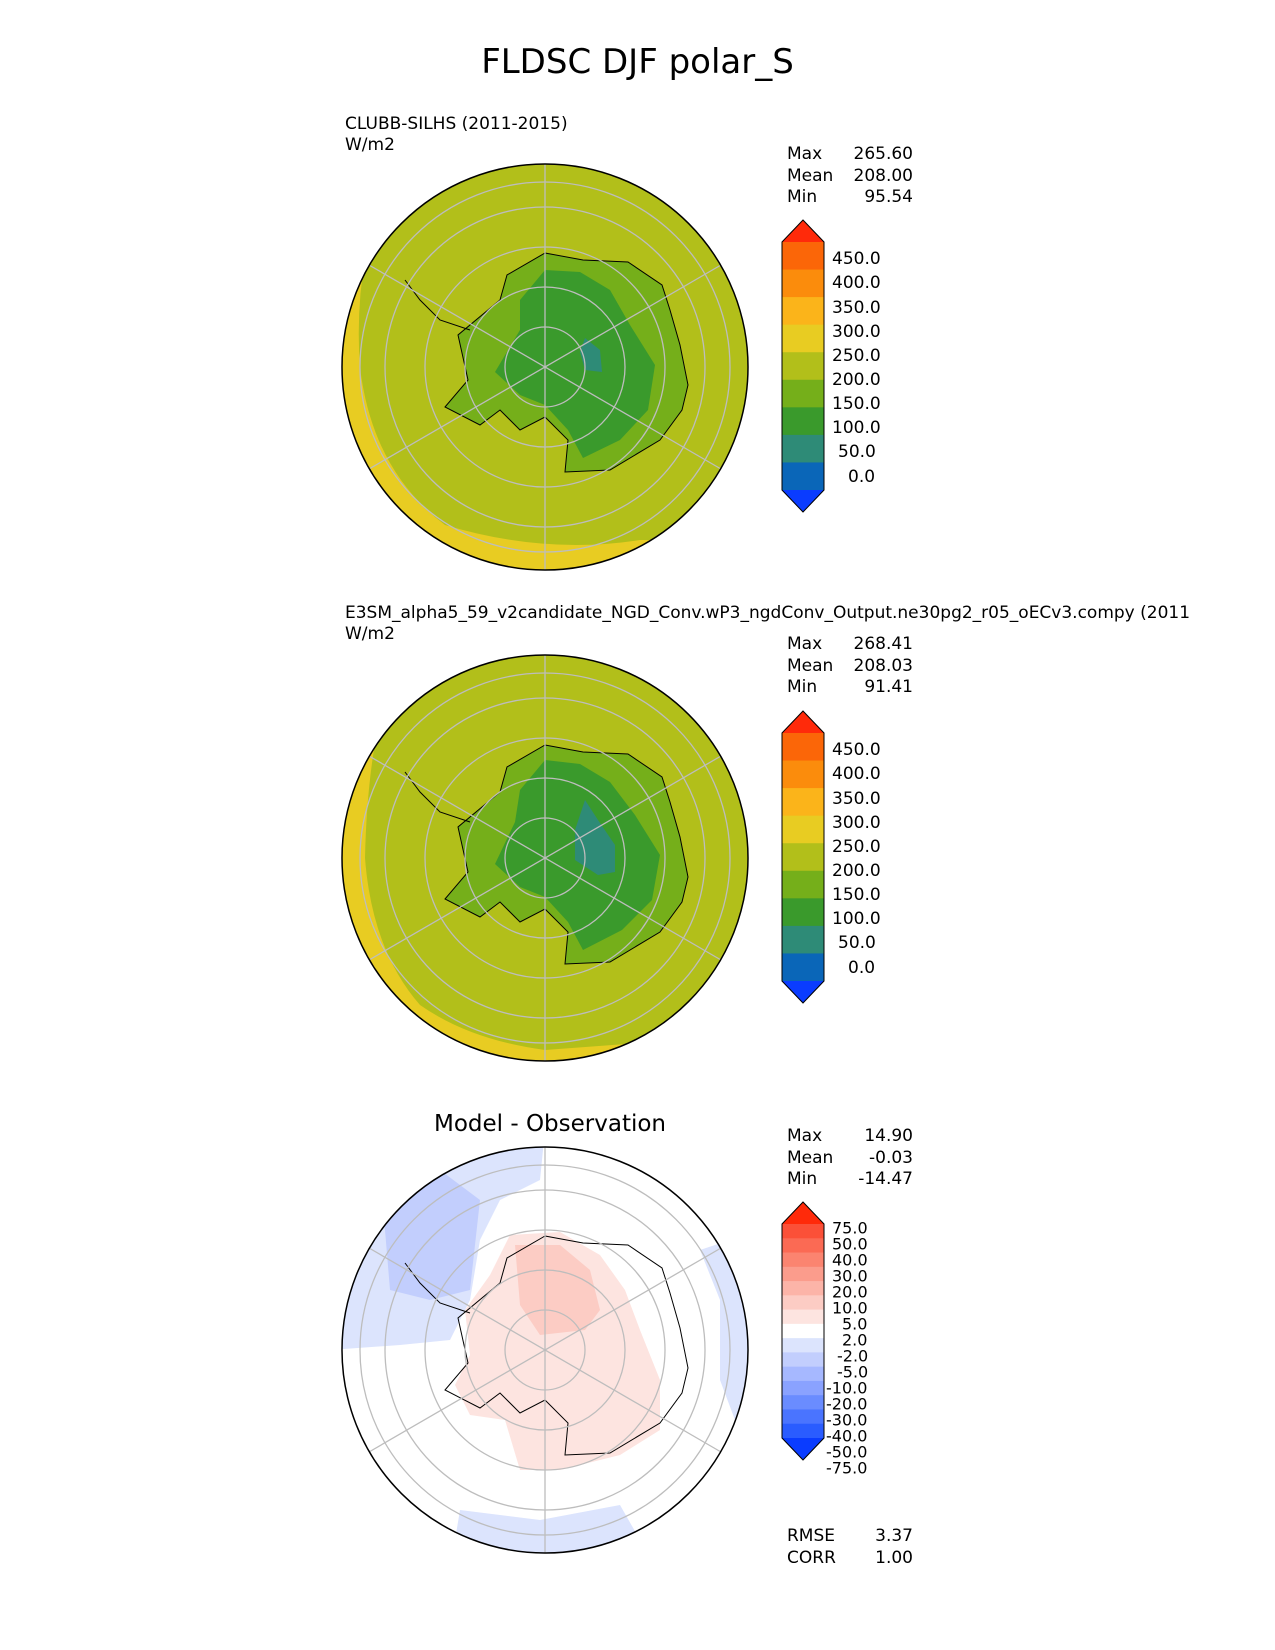 The image size is (1275, 1650). Describe the element at coordinates (847, 1388) in the screenshot. I see `colorbar-tick: -10.0` at that location.